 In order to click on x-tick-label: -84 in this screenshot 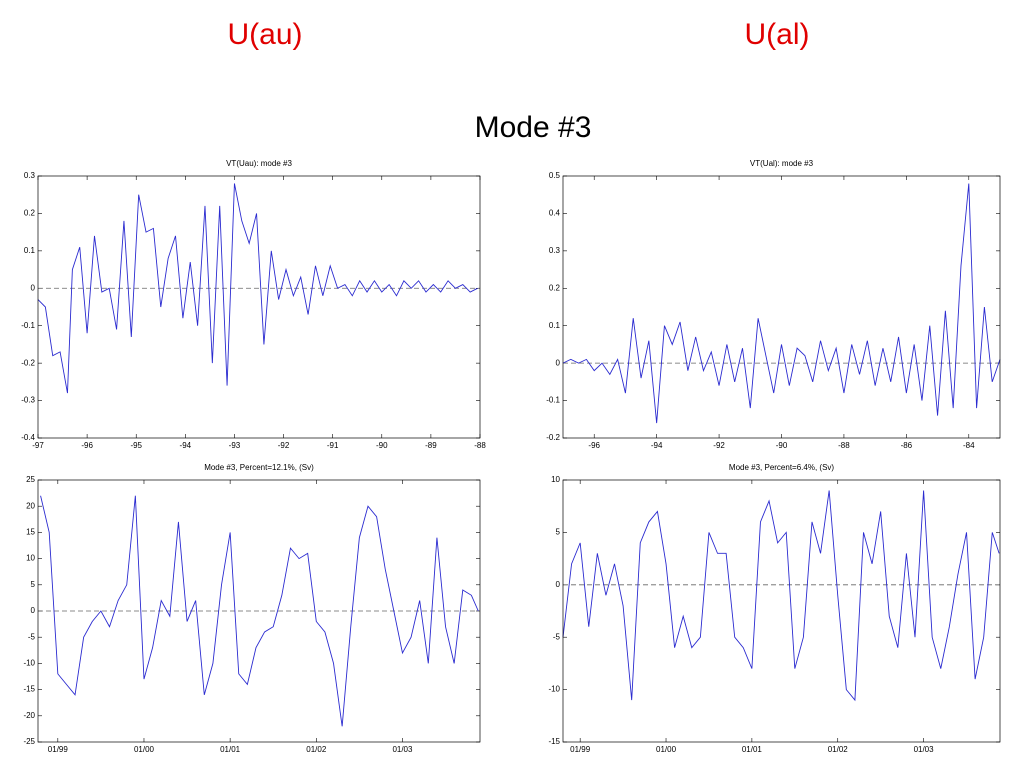, I will do `click(969, 445)`.